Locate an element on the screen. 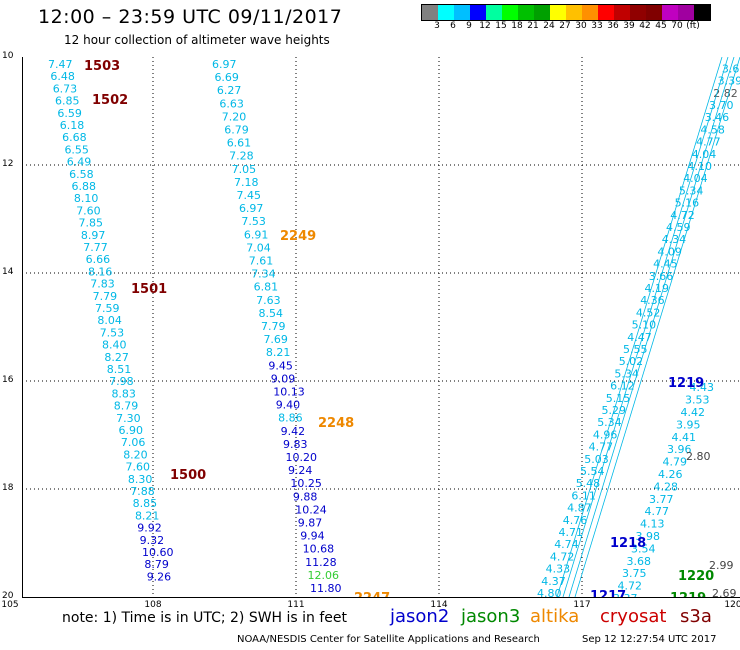 The image size is (740, 650). swh-value-right-track: 6.12 is located at coordinates (622, 386).